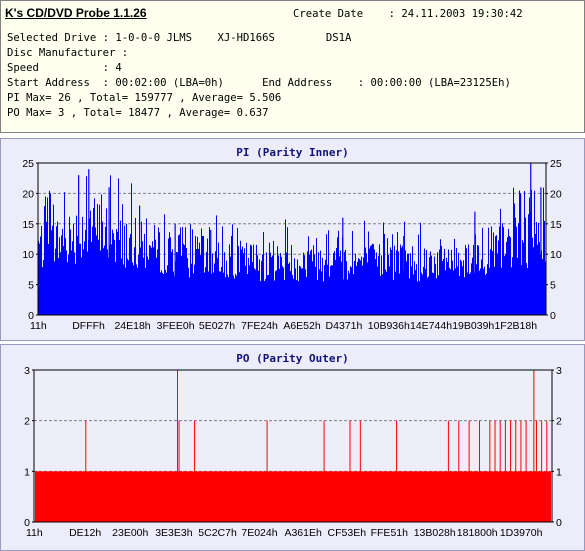 The image size is (585, 551). I want to click on pi-chart-title: PI (Parity Inner), so click(292, 152).